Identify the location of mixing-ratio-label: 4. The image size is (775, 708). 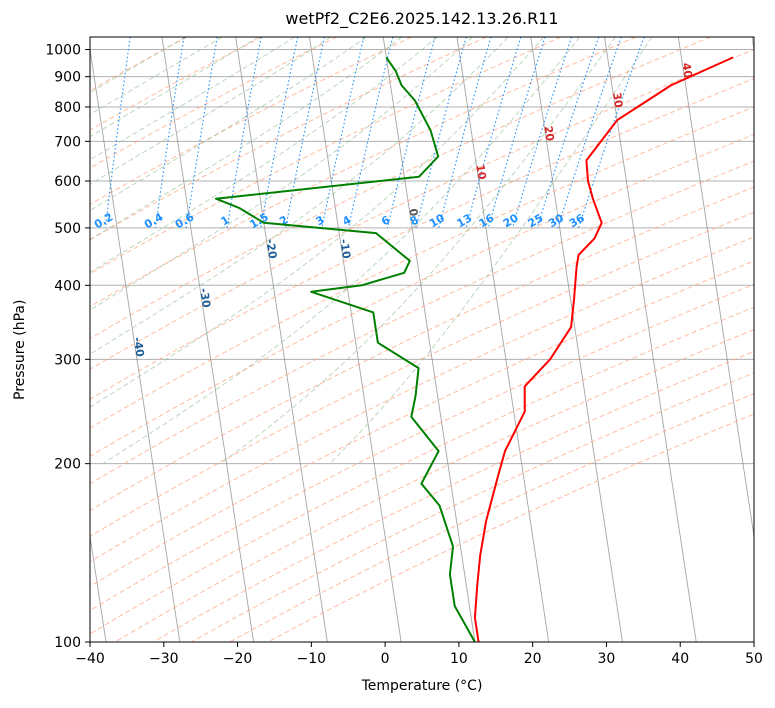
(346, 220).